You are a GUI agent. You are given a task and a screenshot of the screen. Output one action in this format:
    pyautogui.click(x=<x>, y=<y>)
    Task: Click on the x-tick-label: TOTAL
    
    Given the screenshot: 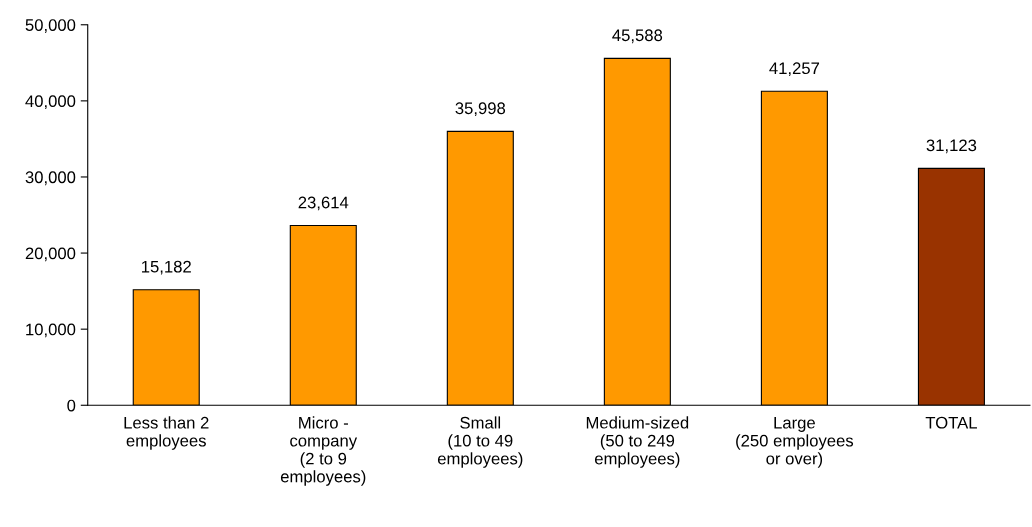 What is the action you would take?
    pyautogui.click(x=951, y=422)
    